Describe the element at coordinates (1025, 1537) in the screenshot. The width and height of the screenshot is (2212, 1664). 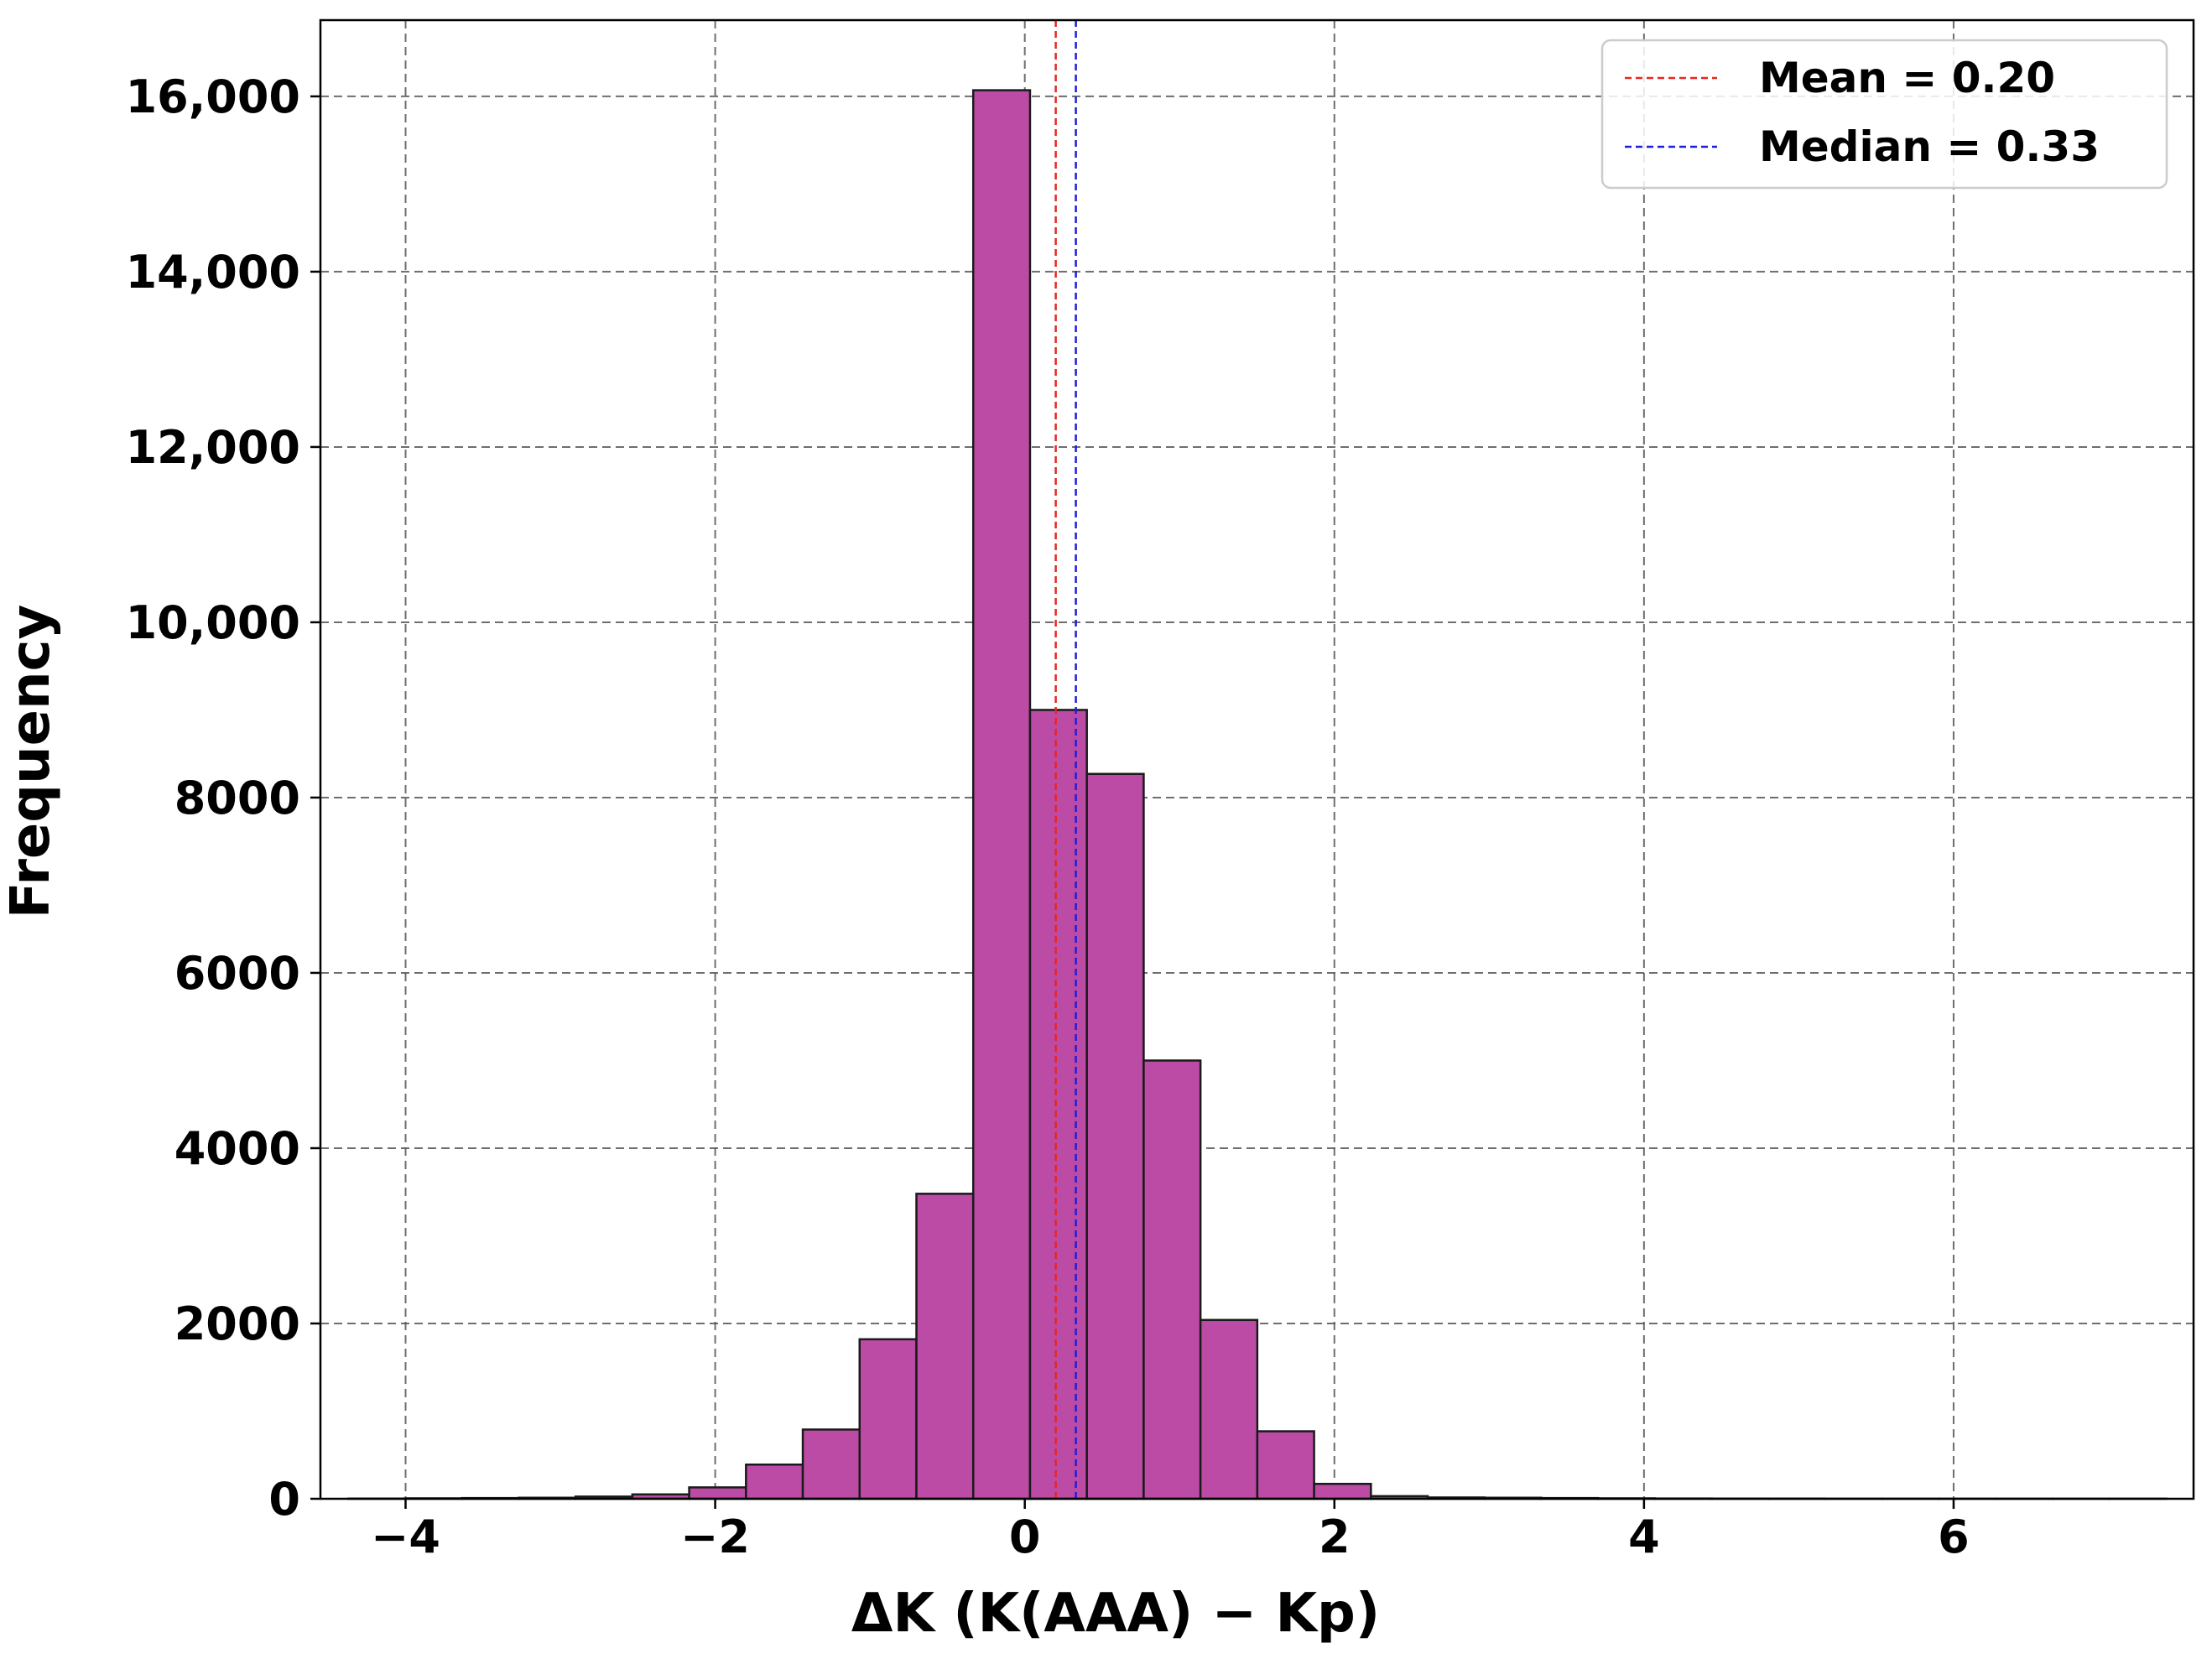
I see `x-tick-label: 0` at that location.